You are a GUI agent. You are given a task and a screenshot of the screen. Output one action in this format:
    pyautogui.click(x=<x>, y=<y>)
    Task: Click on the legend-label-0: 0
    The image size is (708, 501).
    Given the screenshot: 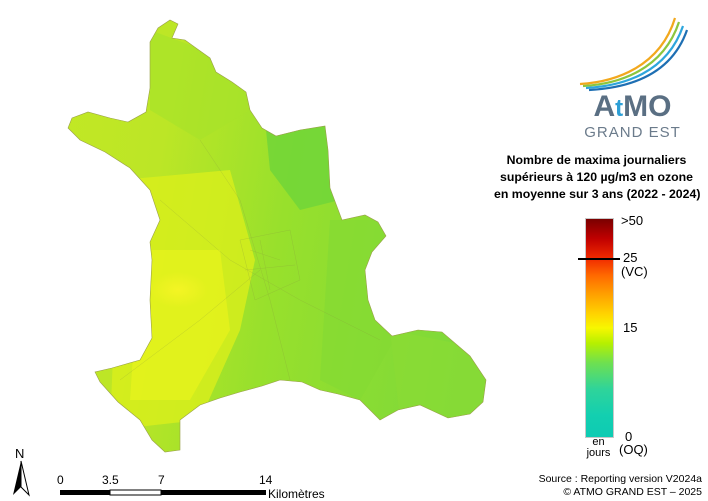 What is the action you would take?
    pyautogui.click(x=629, y=436)
    